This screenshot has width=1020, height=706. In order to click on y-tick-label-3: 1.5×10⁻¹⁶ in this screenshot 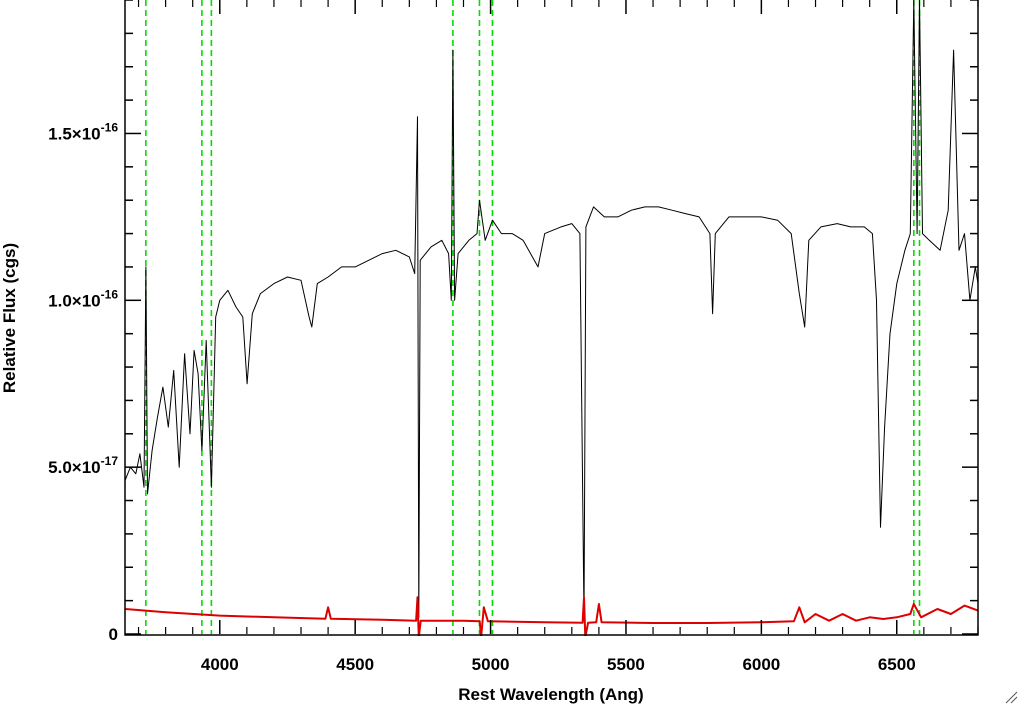, I will do `click(83, 131)`.